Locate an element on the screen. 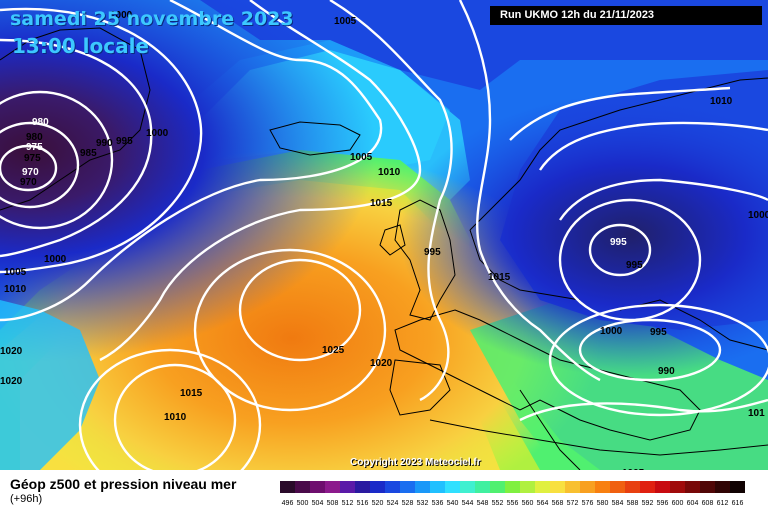  scale-label: 604 is located at coordinates (693, 503).